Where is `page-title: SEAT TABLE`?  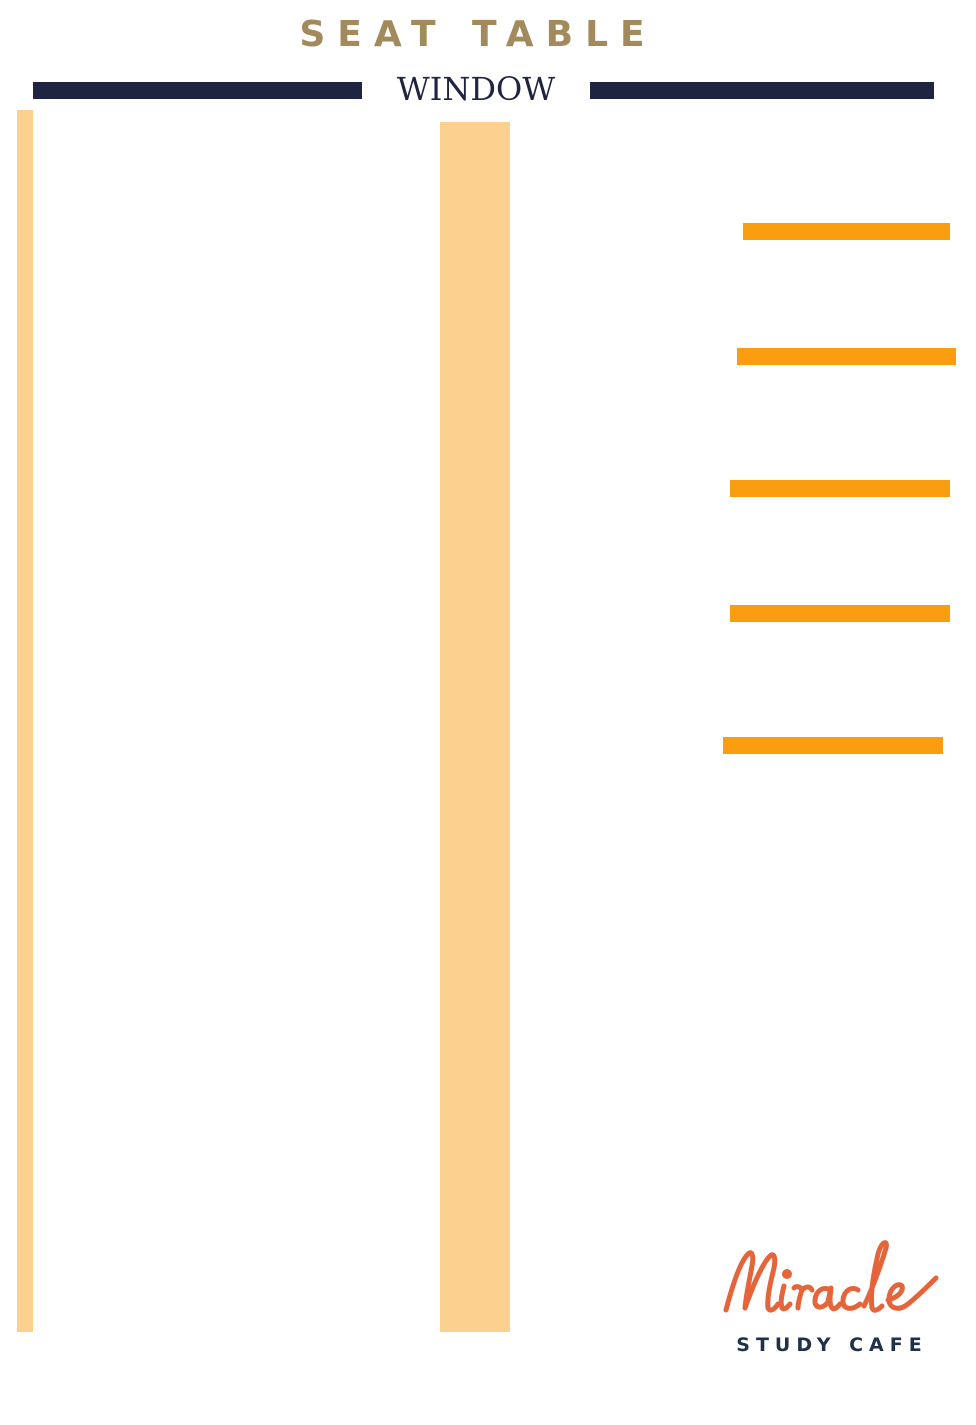
page-title: SEAT TABLE is located at coordinates (478, 34).